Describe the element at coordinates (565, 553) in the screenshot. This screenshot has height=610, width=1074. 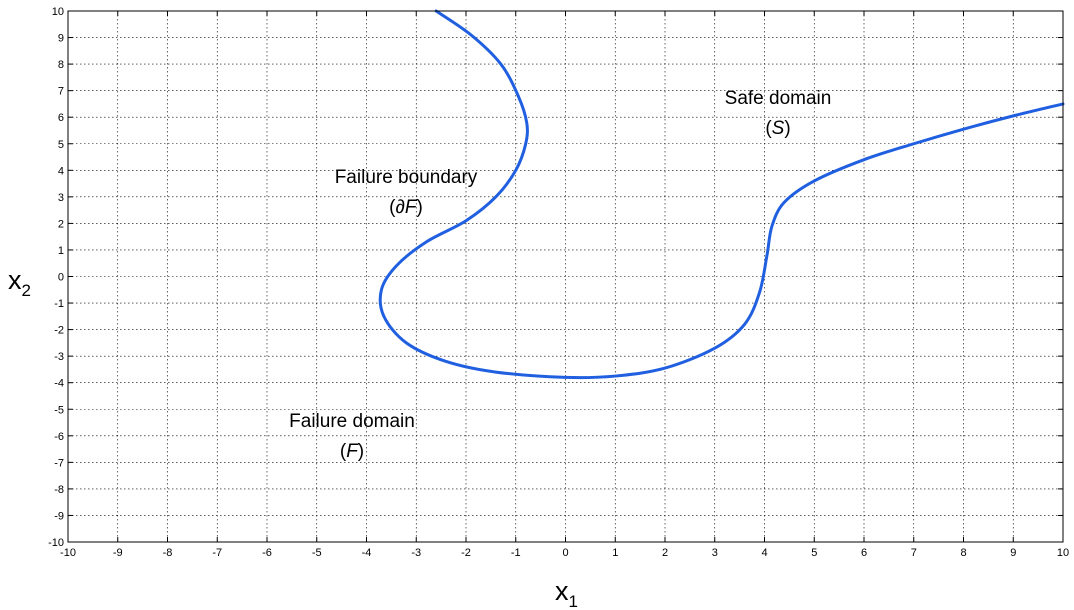
I see `x-tick-label: 0` at that location.